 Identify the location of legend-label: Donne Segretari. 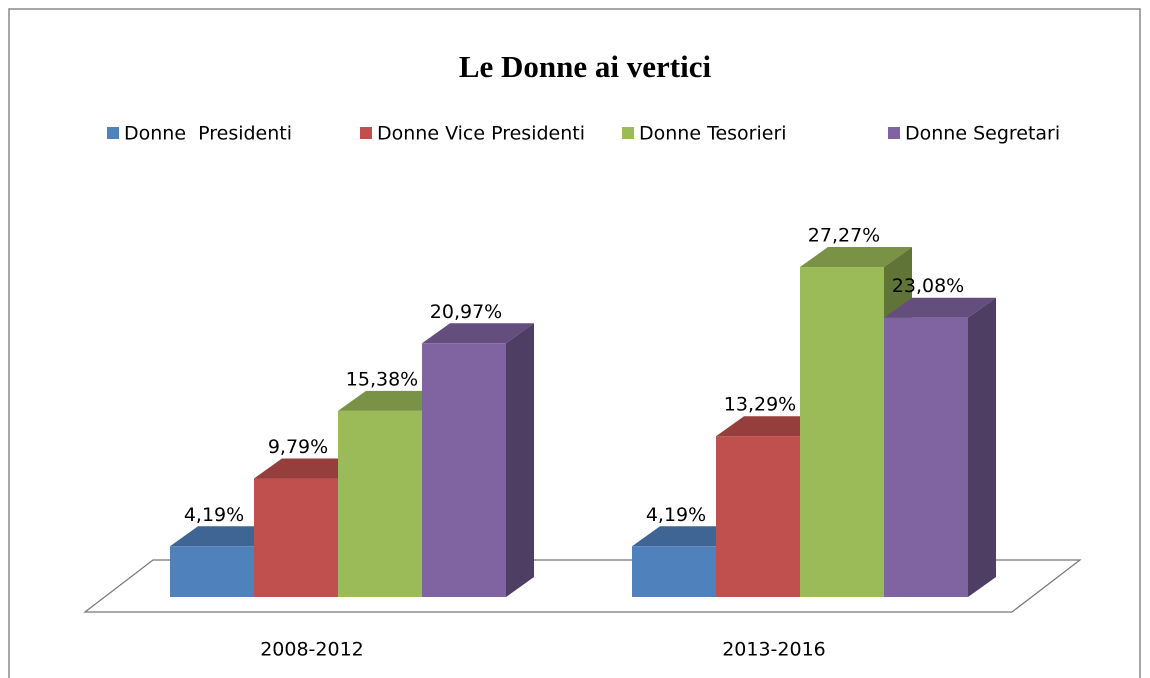
(982, 134).